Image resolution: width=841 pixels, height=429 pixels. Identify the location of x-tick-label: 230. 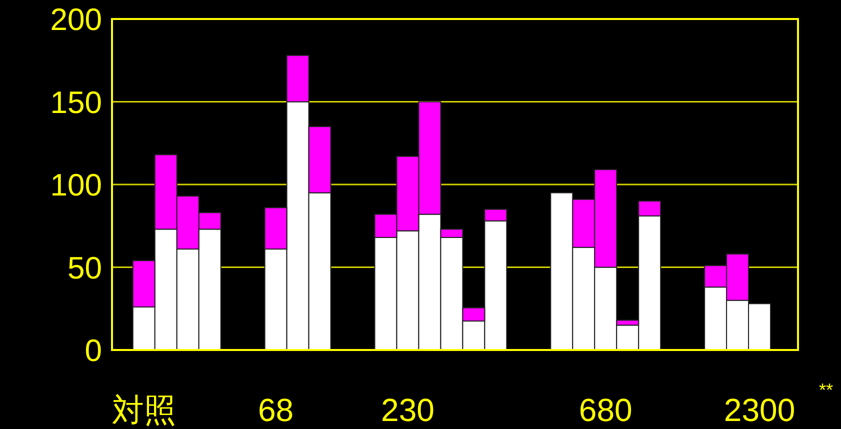
(407, 410).